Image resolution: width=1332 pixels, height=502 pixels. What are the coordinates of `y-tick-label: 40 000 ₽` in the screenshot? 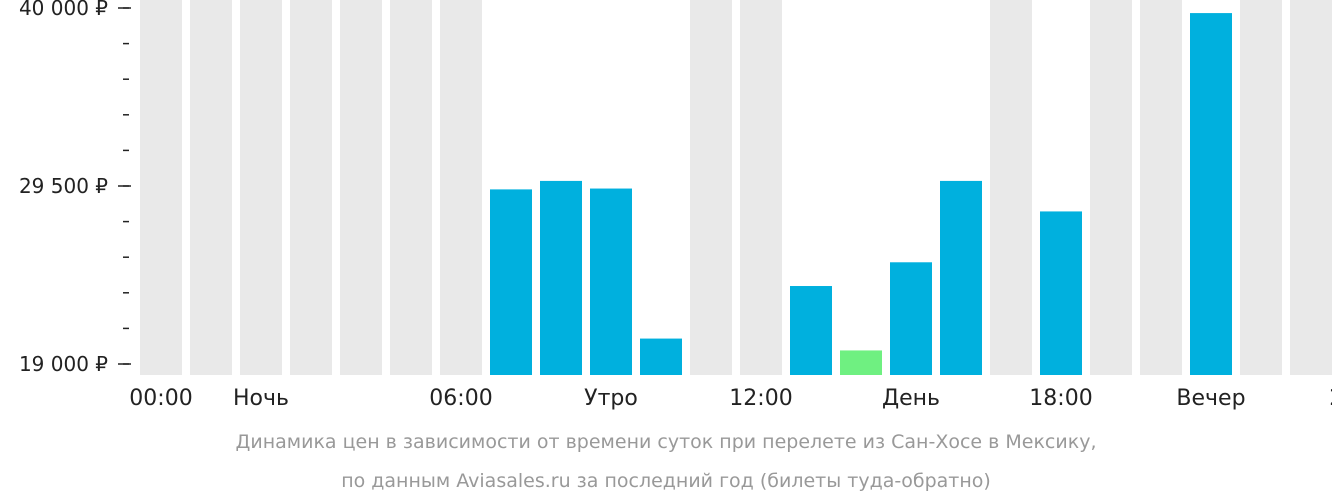 It's located at (63, 10).